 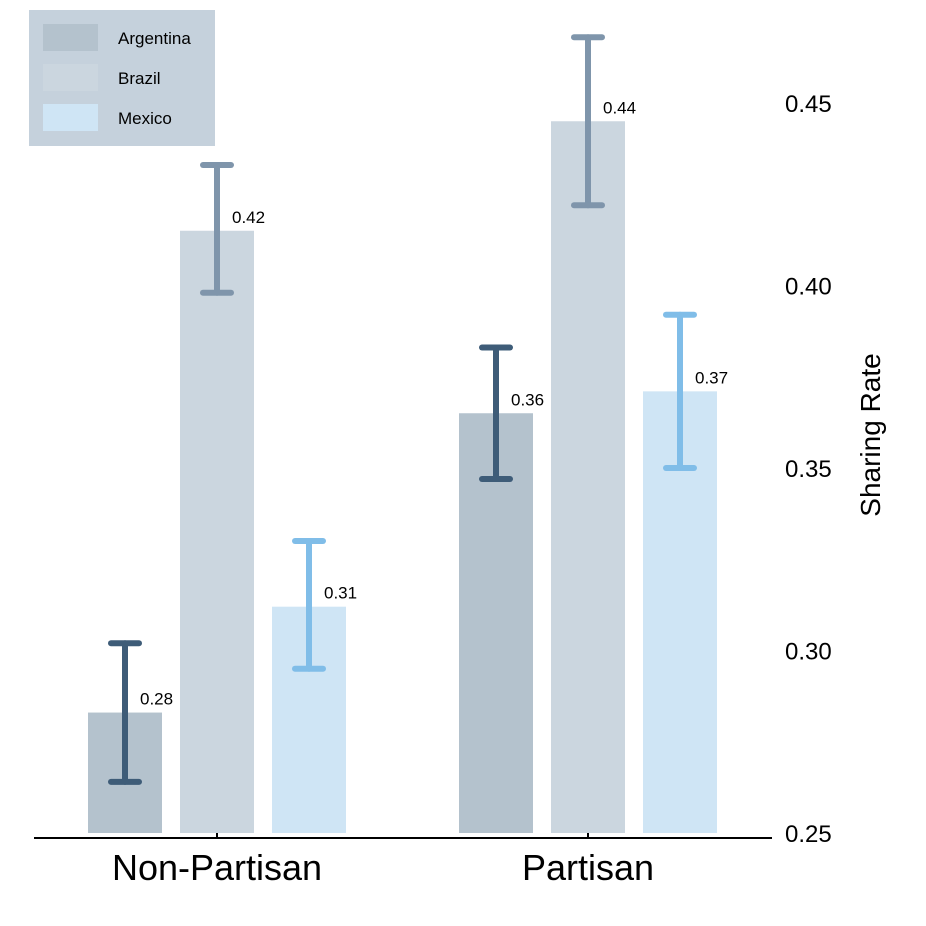 I want to click on legend-swatch-argentina, so click(x=70, y=37).